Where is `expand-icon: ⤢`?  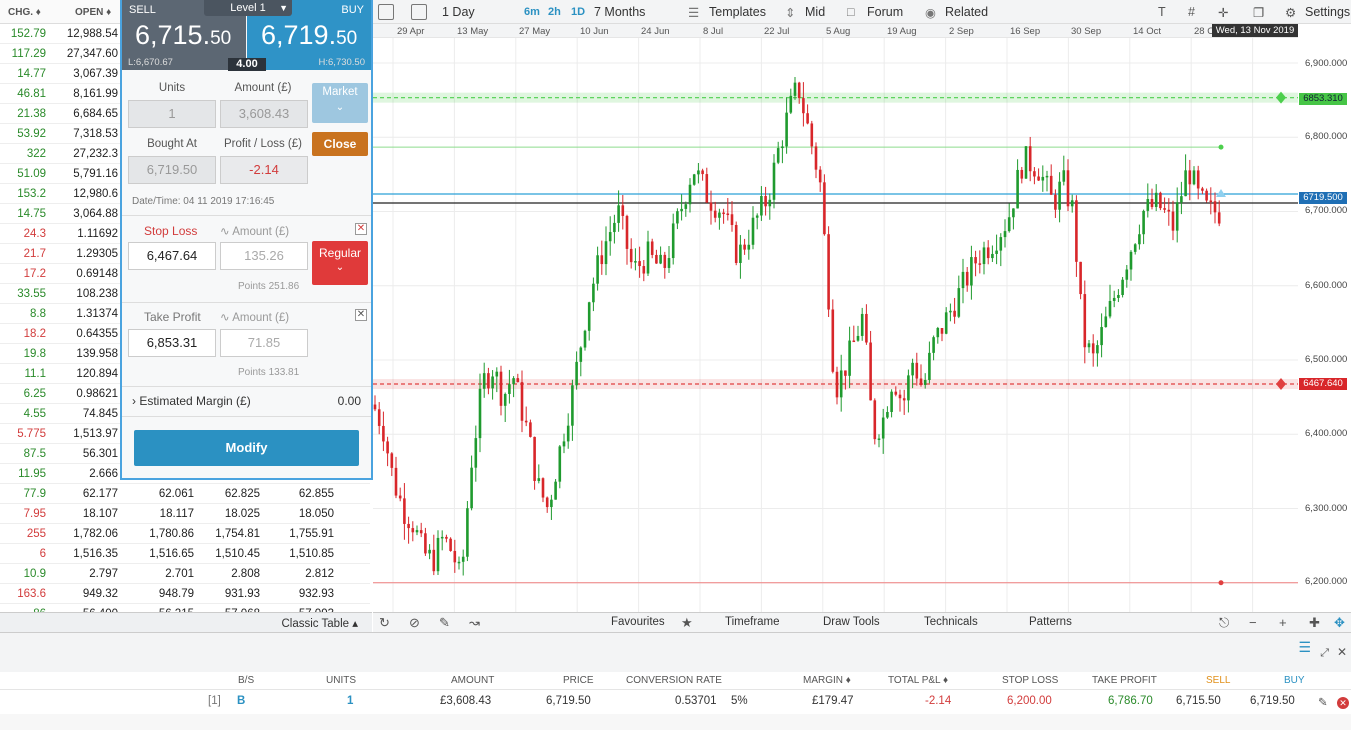 expand-icon: ⤢ is located at coordinates (1324, 653).